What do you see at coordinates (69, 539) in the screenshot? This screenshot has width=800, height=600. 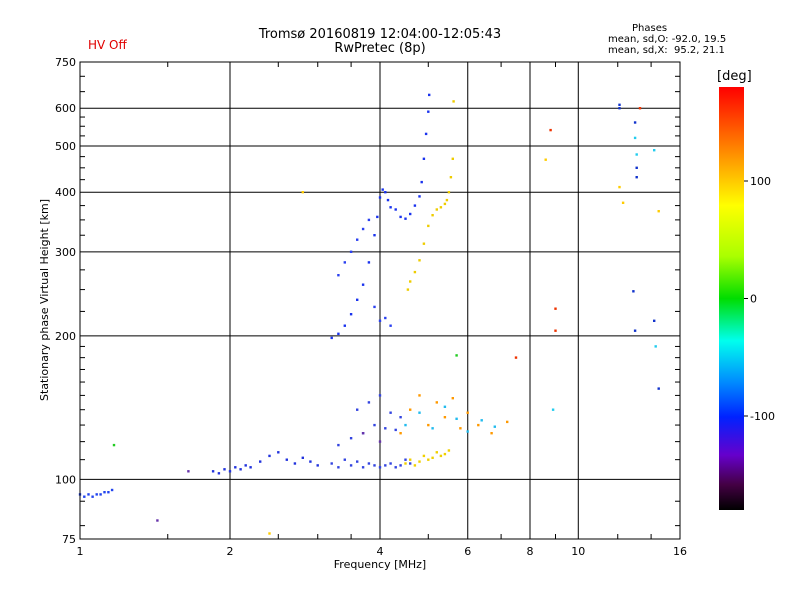 I see `y-tick-label: 75` at bounding box center [69, 539].